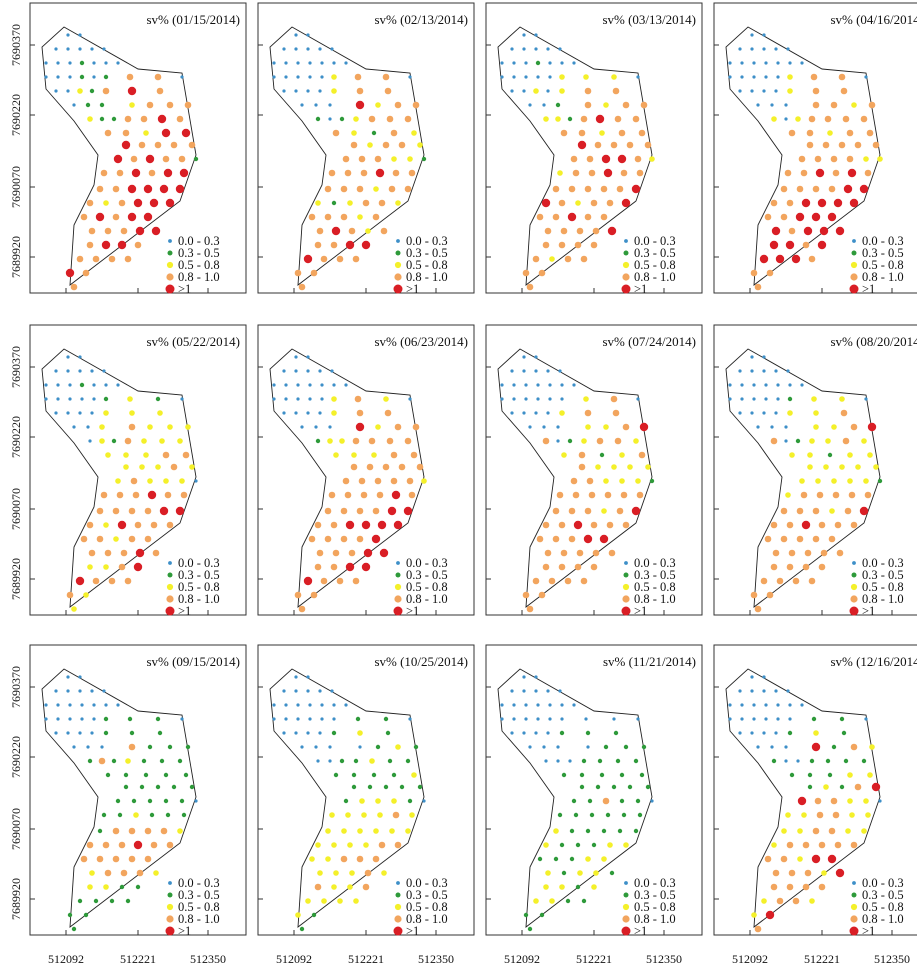 The width and height of the screenshot is (917, 968). I want to click on x-tick-label: 512092, so click(294, 959).